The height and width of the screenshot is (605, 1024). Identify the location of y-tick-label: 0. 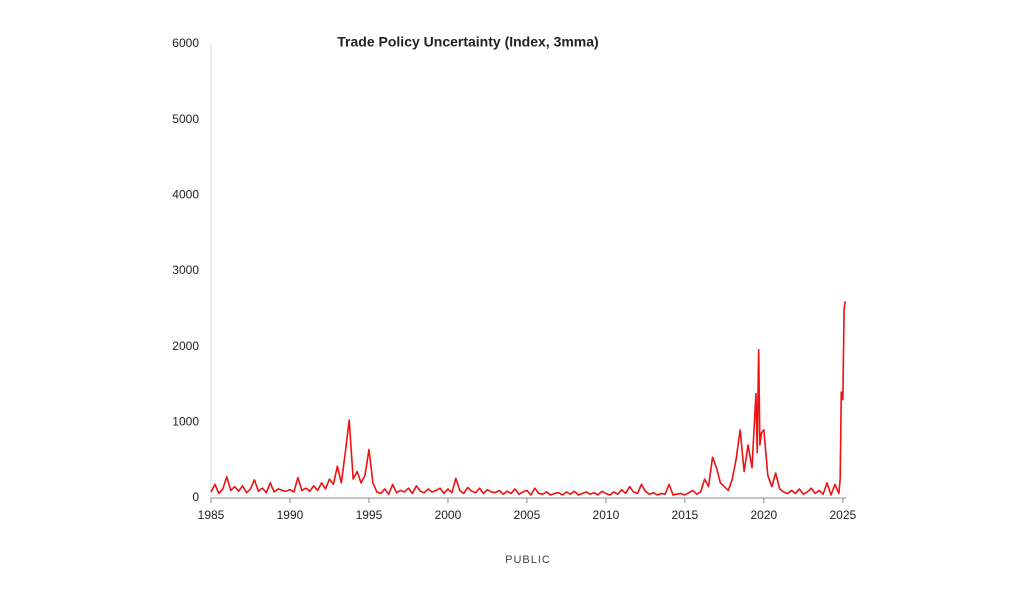
(195, 497).